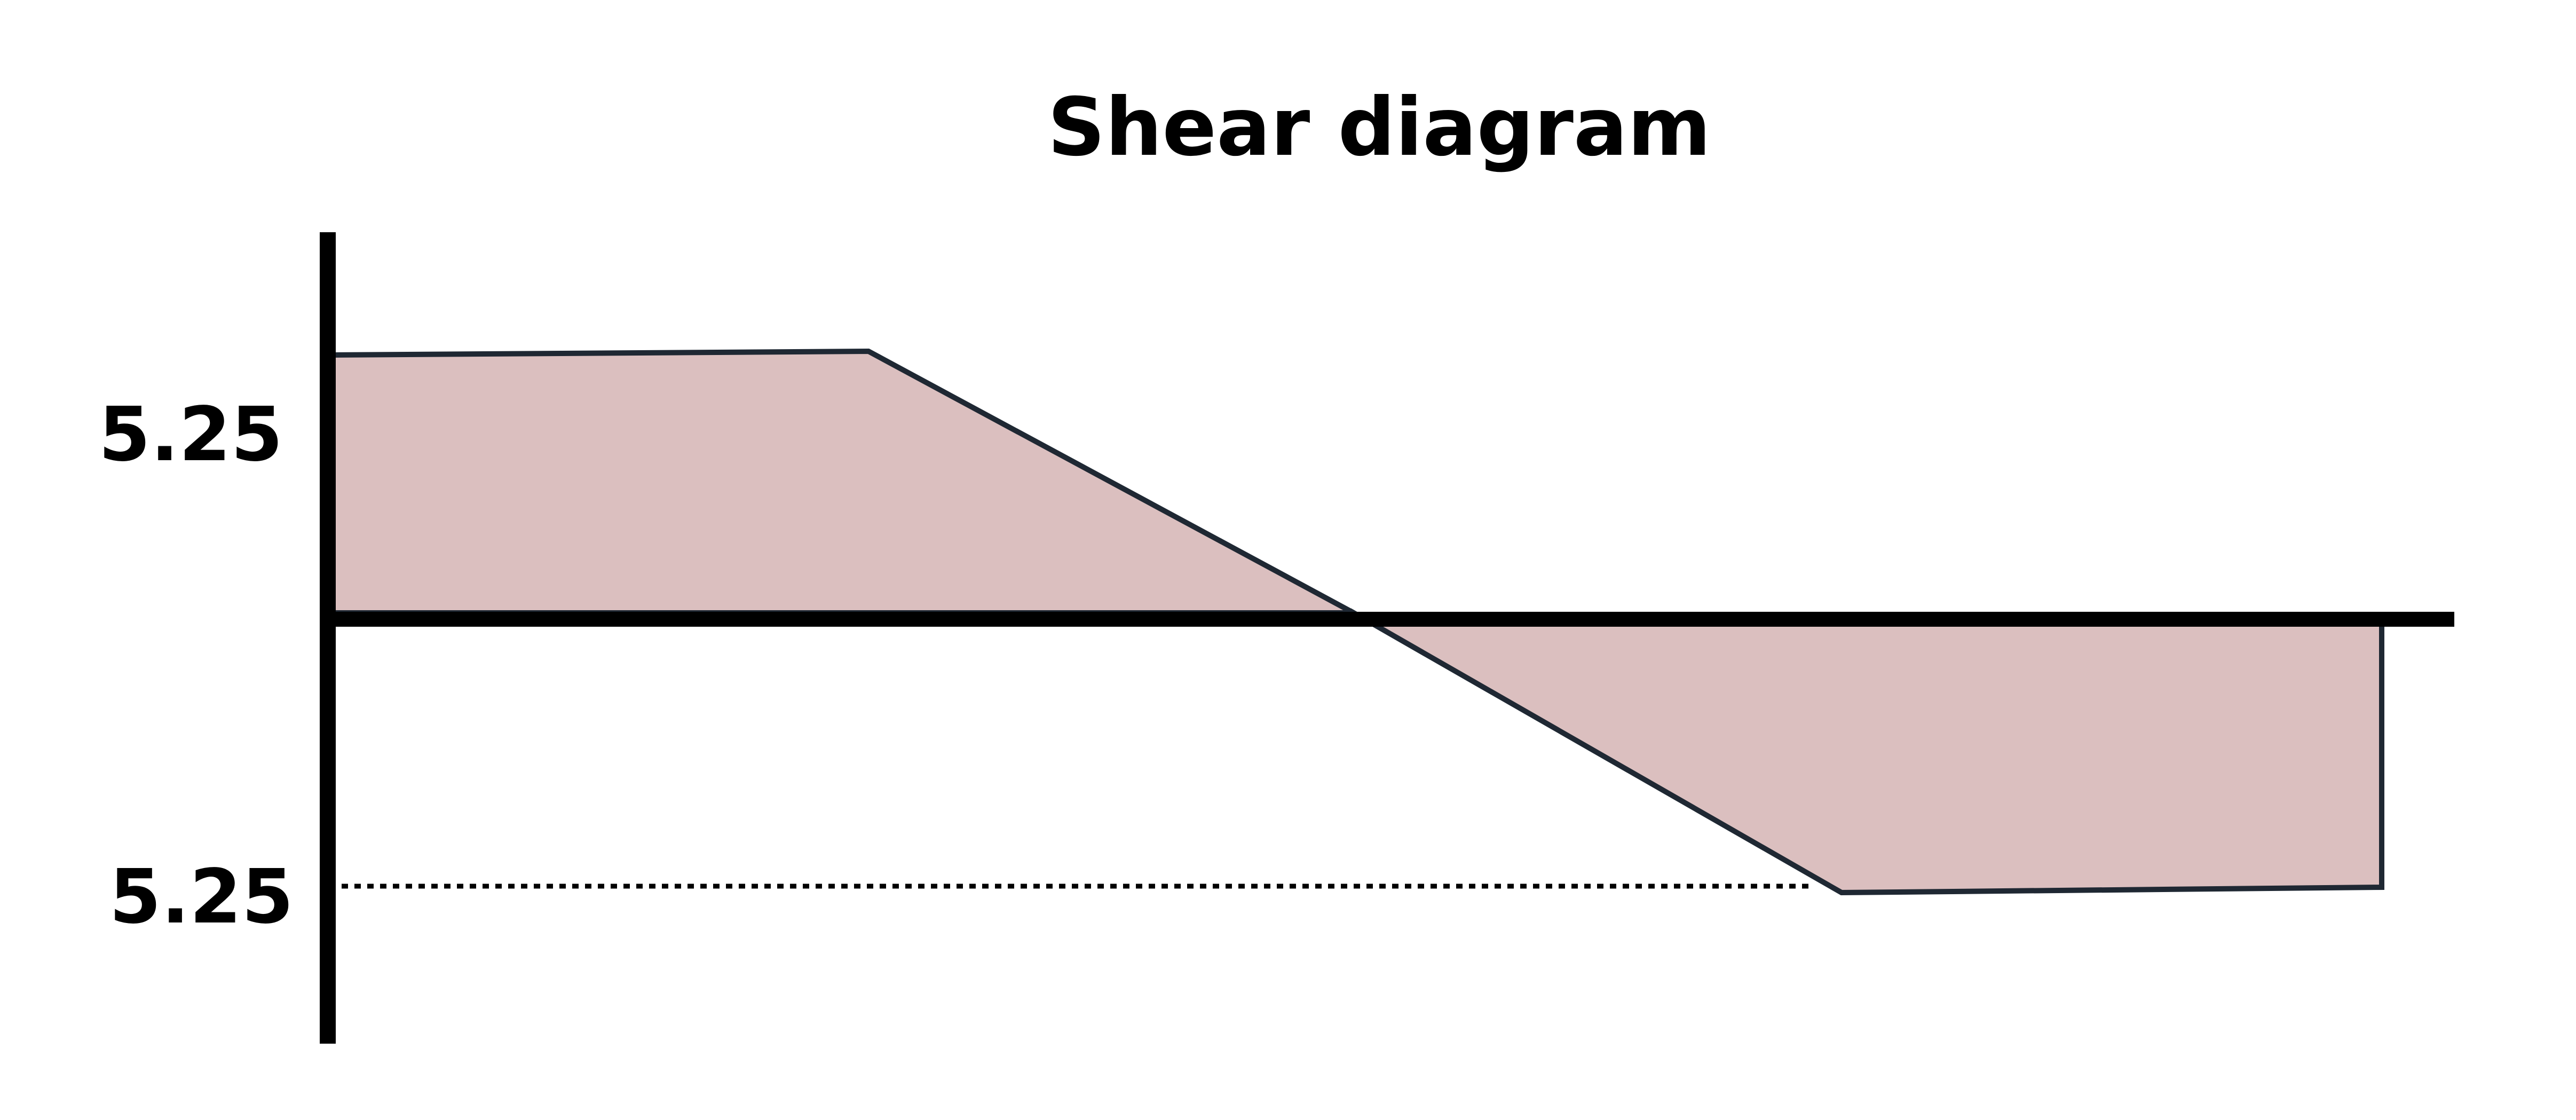 This screenshot has width=2576, height=1120. What do you see at coordinates (842, 482) in the screenshot?
I see `positive-shear-region` at bounding box center [842, 482].